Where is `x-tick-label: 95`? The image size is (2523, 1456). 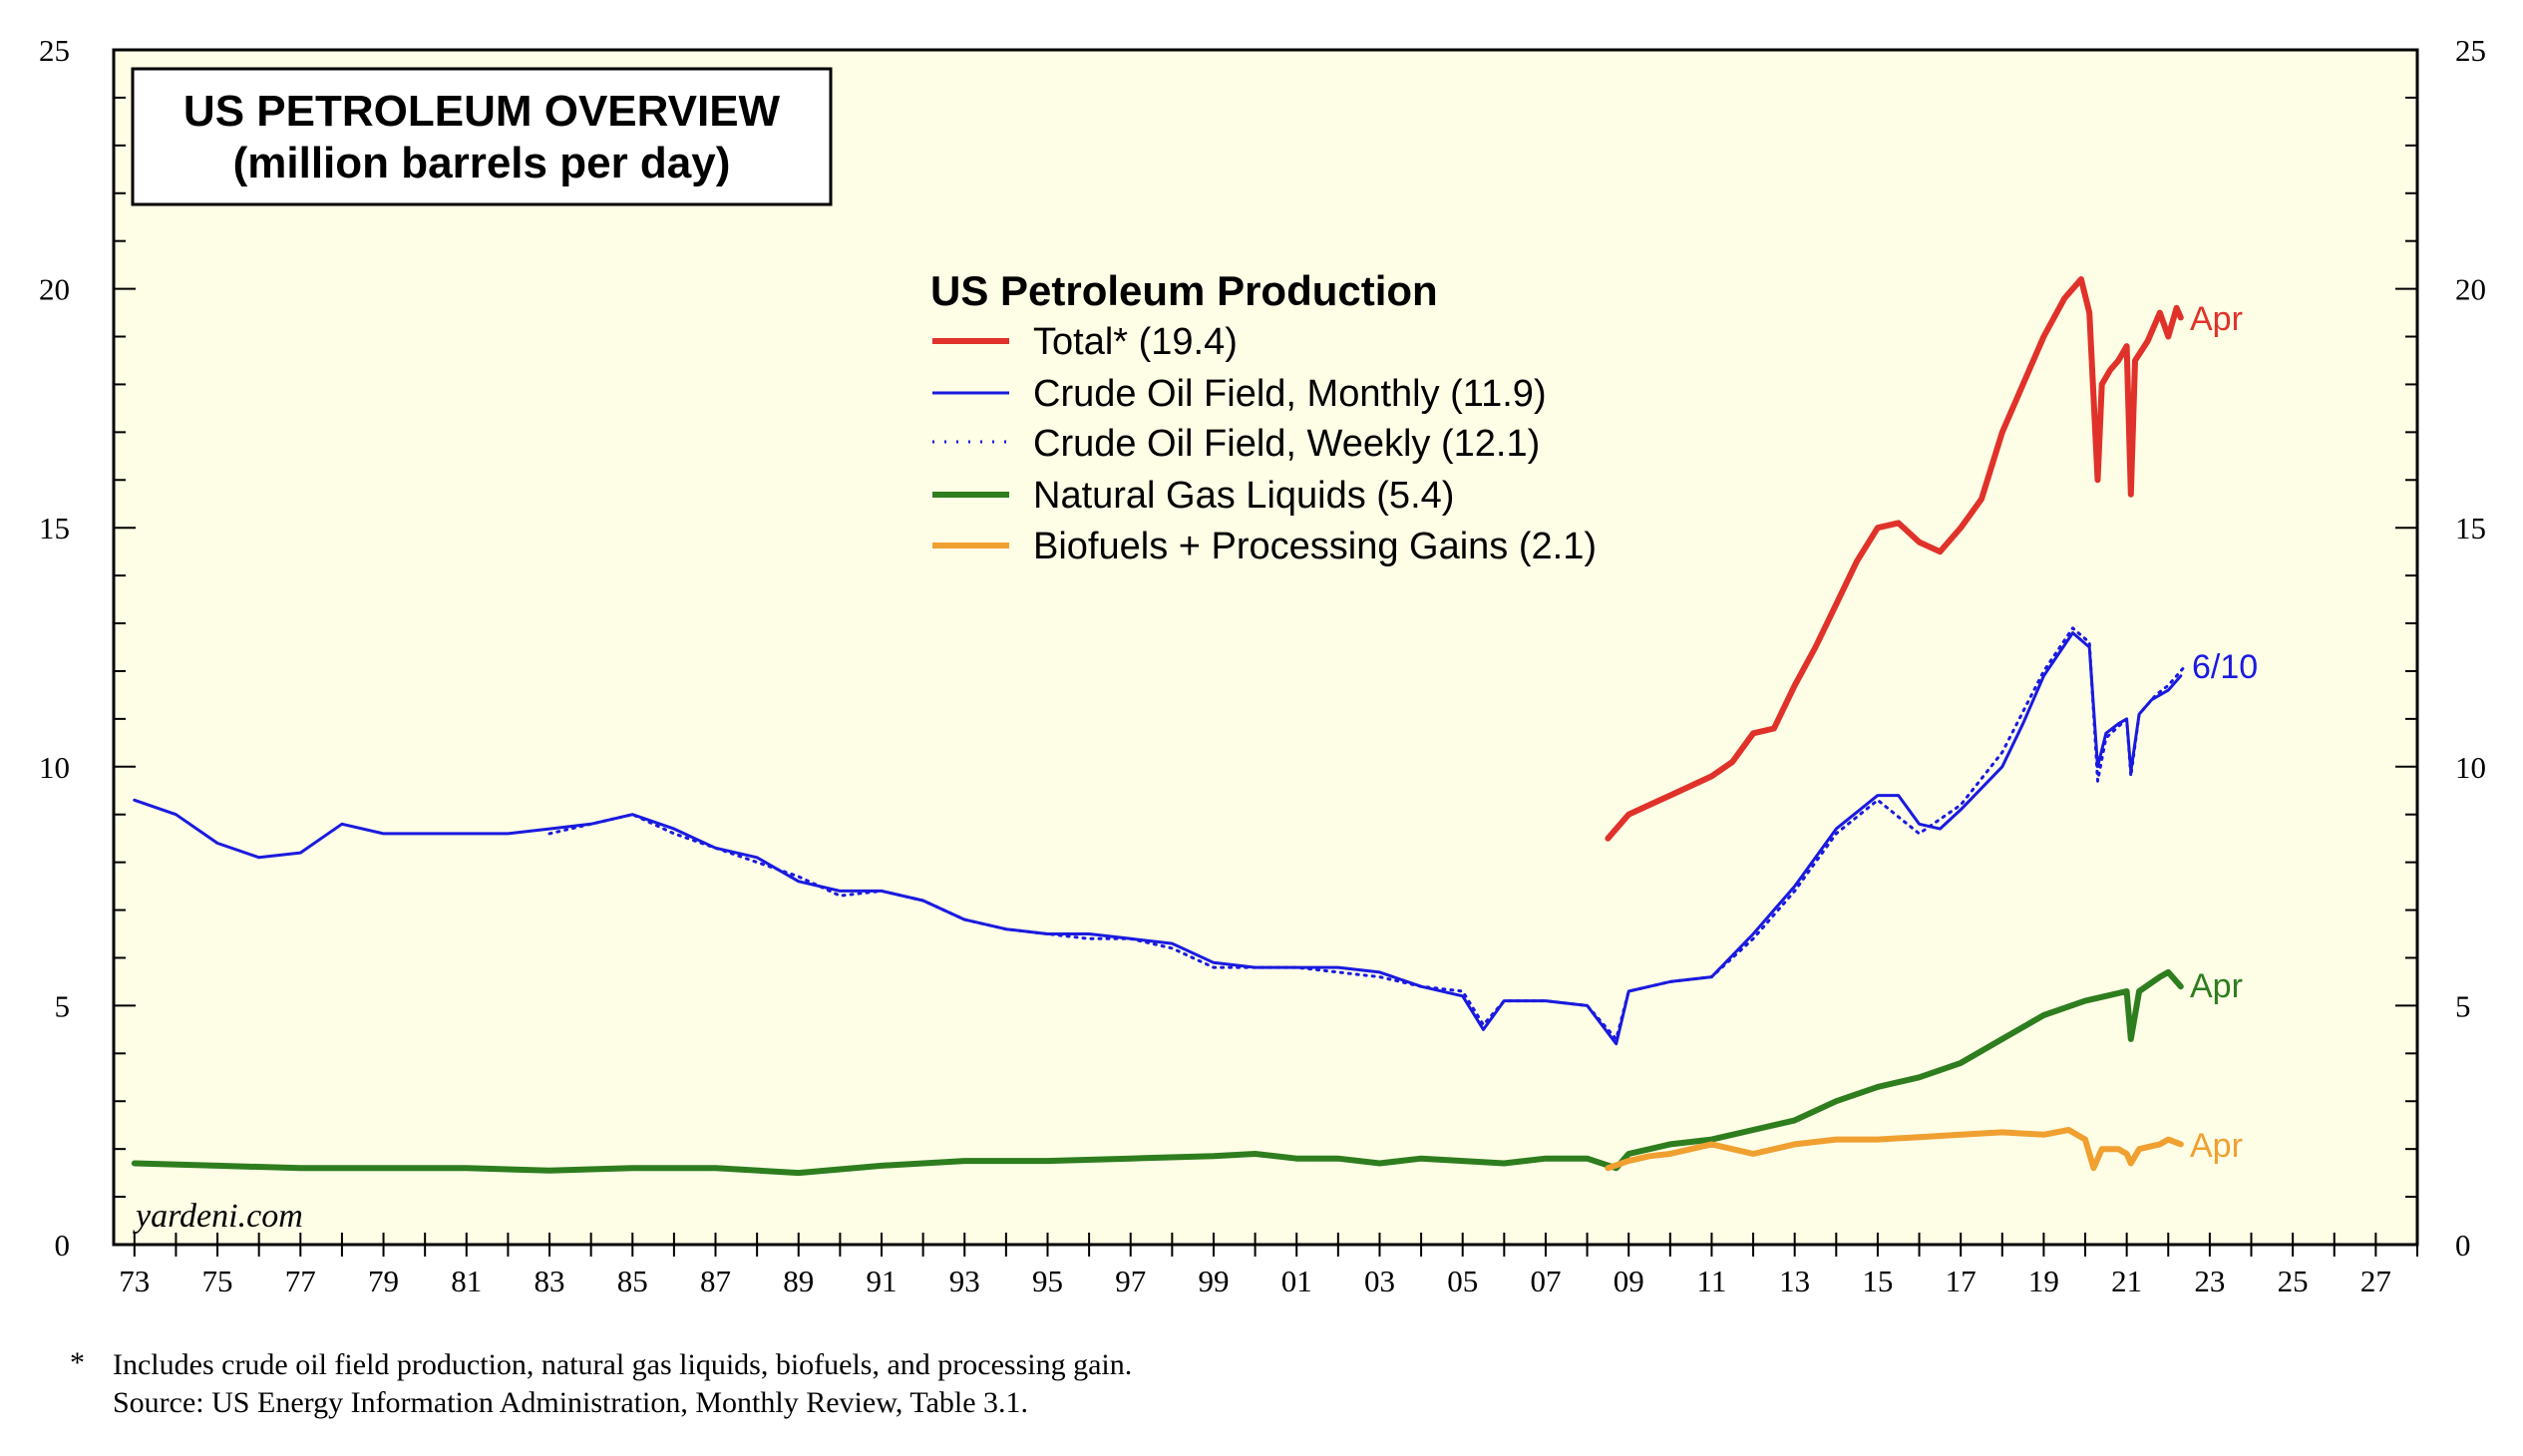 x-tick-label: 95 is located at coordinates (1047, 1281).